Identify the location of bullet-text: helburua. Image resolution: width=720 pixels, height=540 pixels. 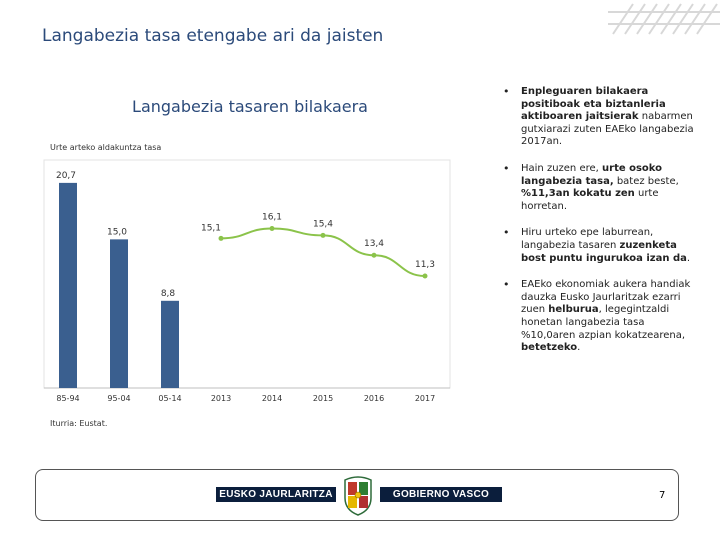
(573, 310).